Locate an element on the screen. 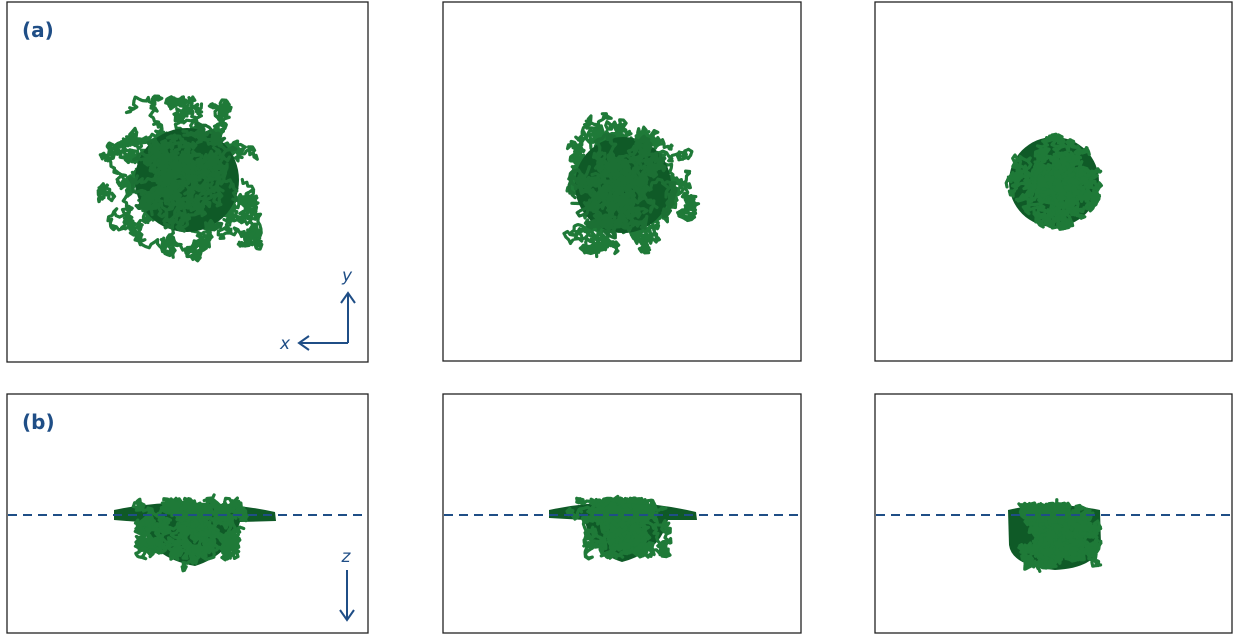 This screenshot has height=634, width=1233. panel-label: (a) is located at coordinates (38, 30).